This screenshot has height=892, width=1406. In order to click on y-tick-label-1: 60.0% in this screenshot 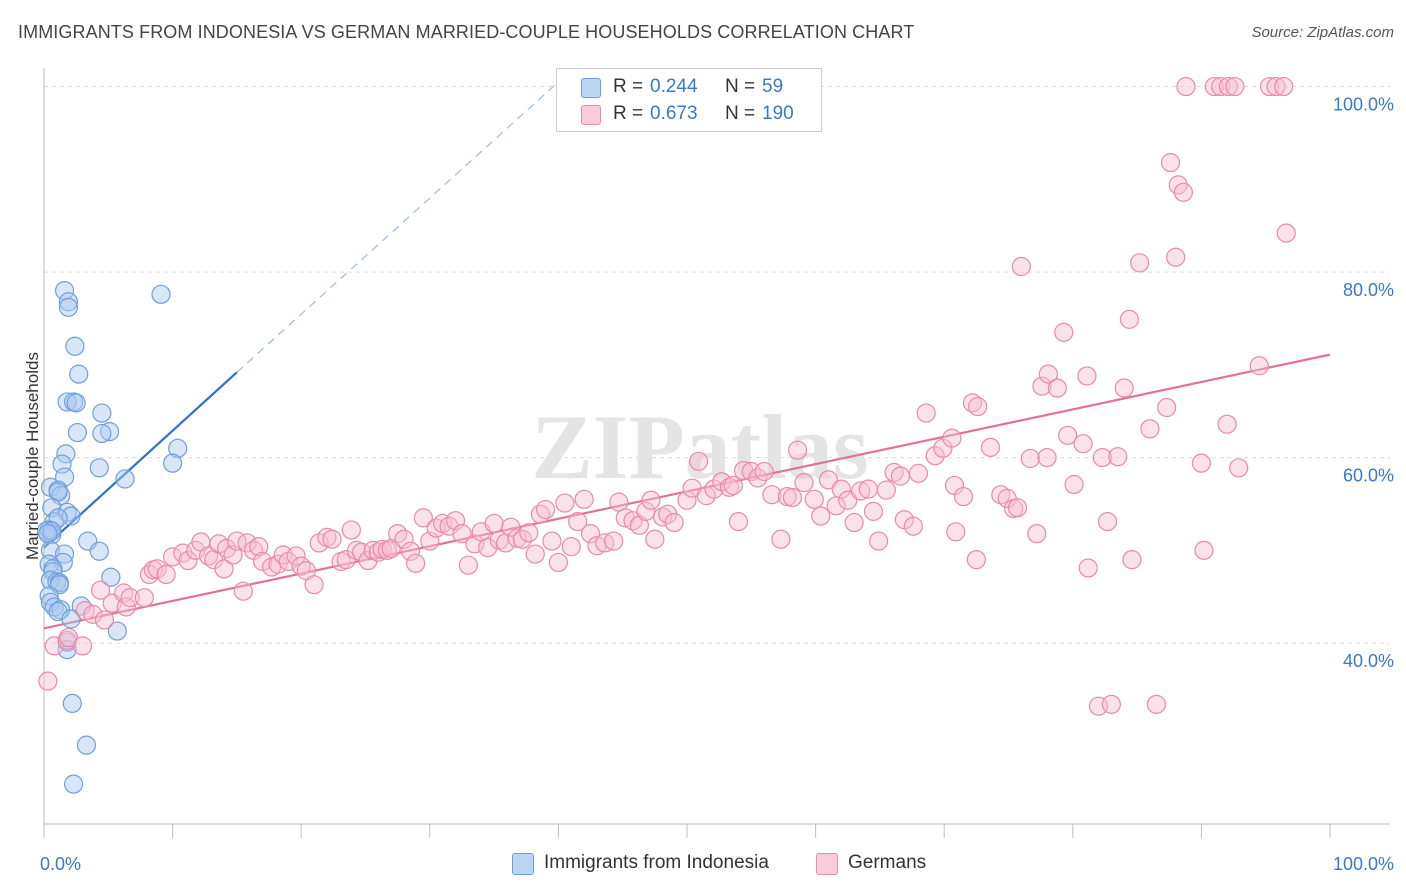, I will do `click(1368, 476)`.